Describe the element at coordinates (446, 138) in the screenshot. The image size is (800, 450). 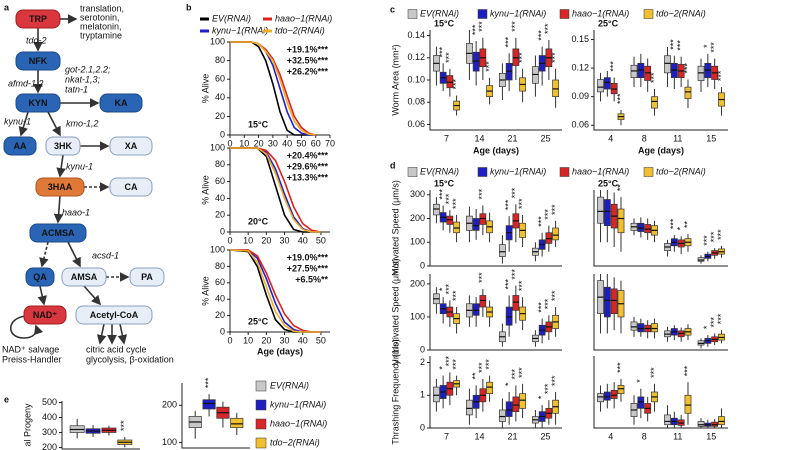
I see `x-tick-label: 7` at that location.